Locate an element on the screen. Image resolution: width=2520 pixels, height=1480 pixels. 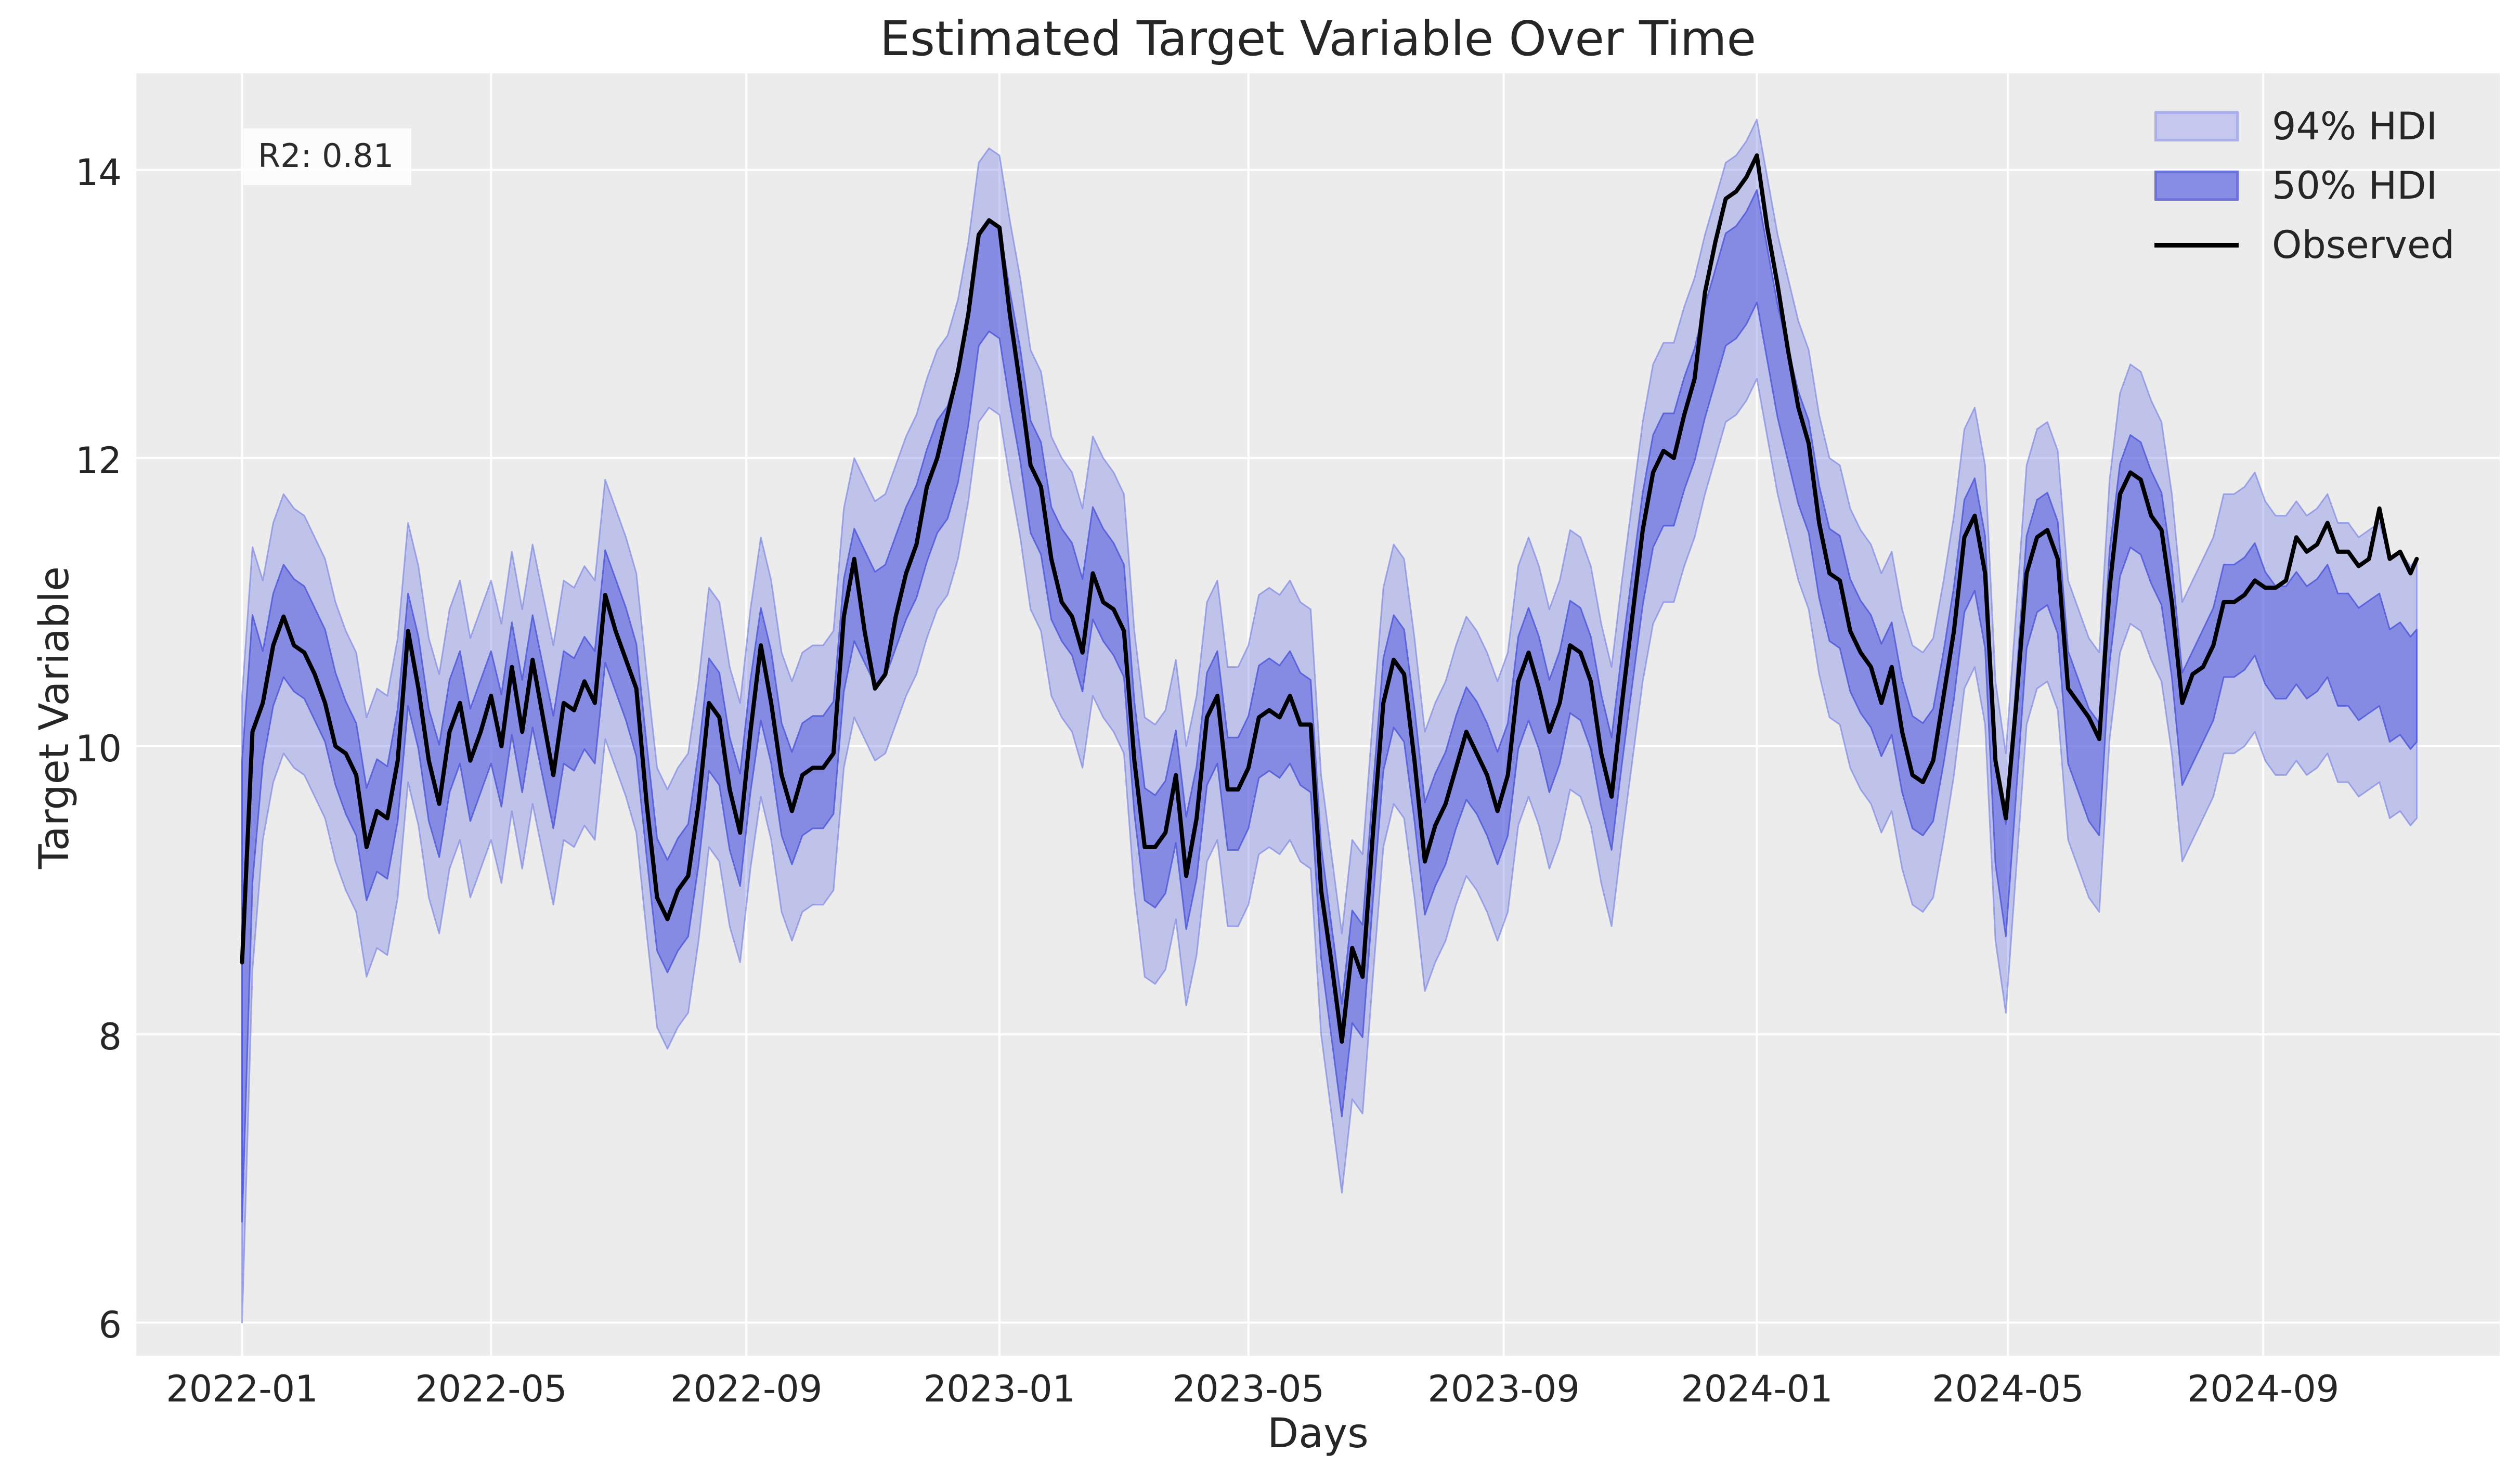
y-tick-label: 14 is located at coordinates (98, 172).